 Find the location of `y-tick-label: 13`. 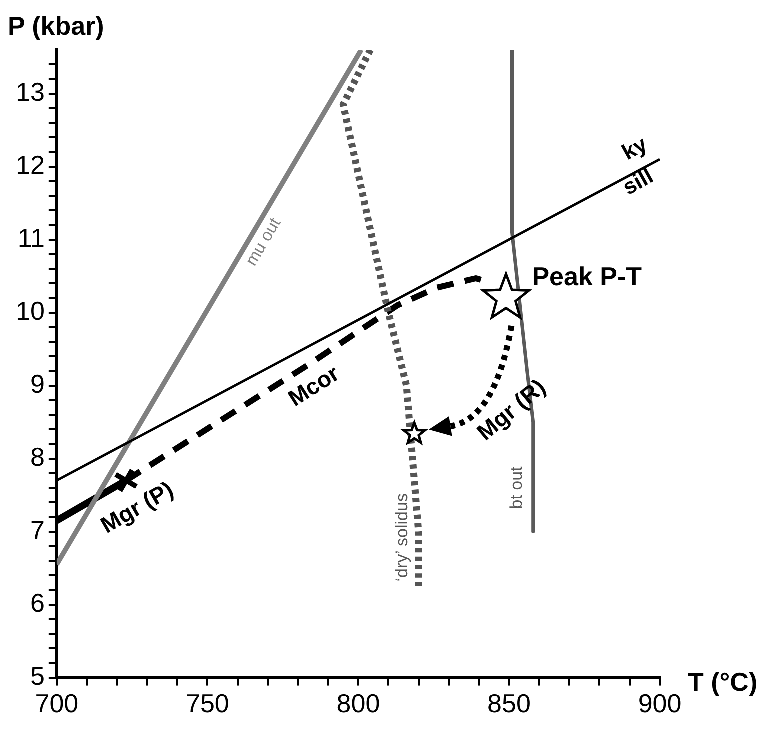

y-tick-label: 13 is located at coordinates (30, 91).